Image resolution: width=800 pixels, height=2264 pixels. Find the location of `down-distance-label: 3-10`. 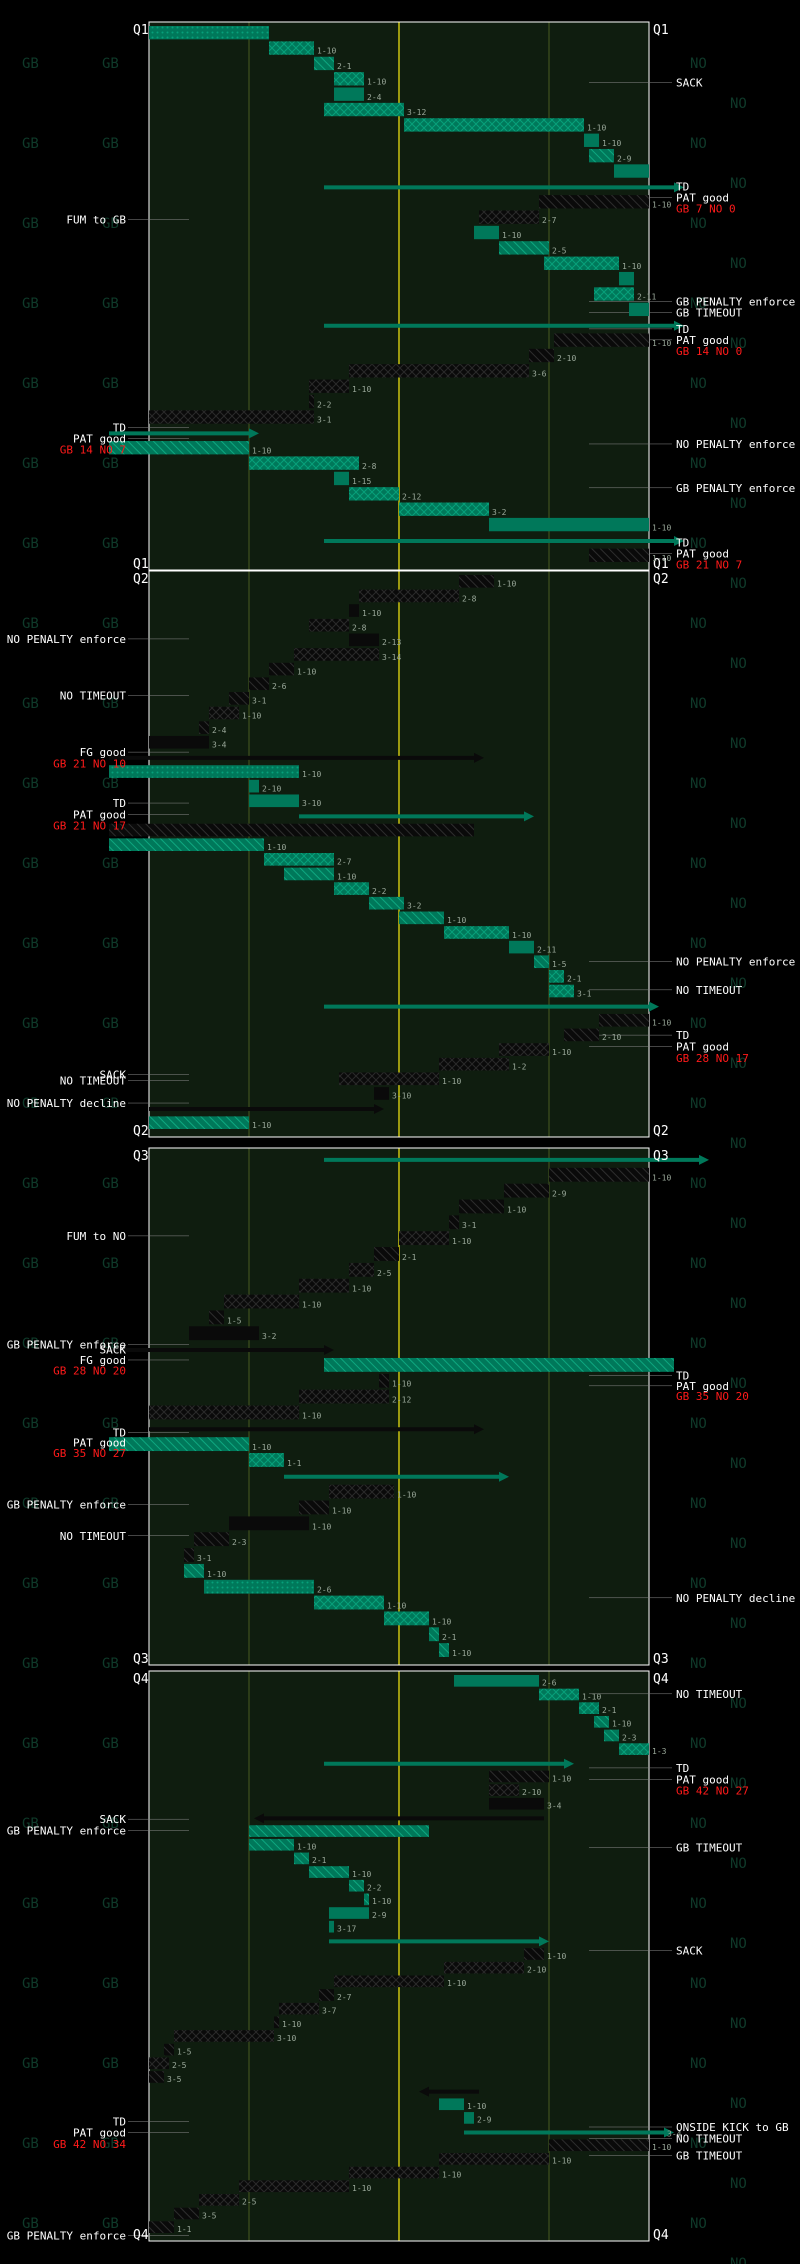

down-distance-label: 3-10 is located at coordinates (311, 803).